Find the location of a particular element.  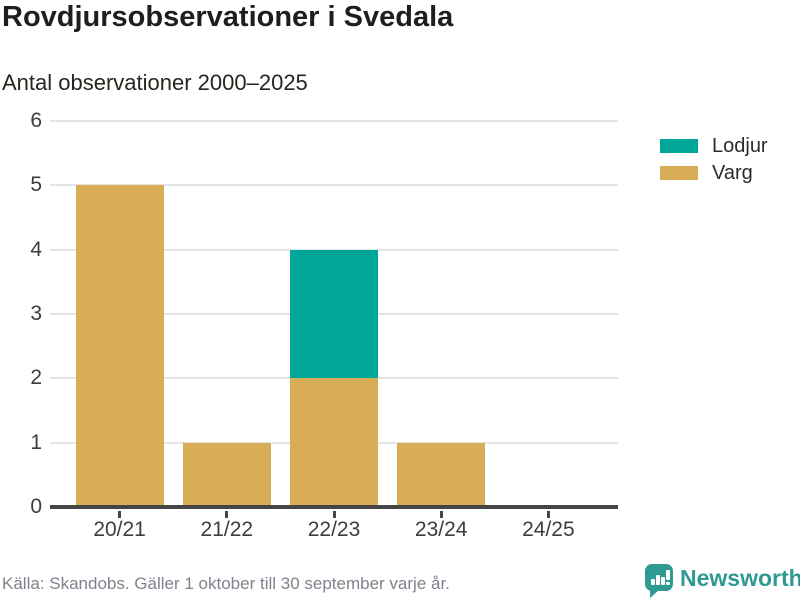

bar-chart-speech-bubble-icon is located at coordinates (659, 581).